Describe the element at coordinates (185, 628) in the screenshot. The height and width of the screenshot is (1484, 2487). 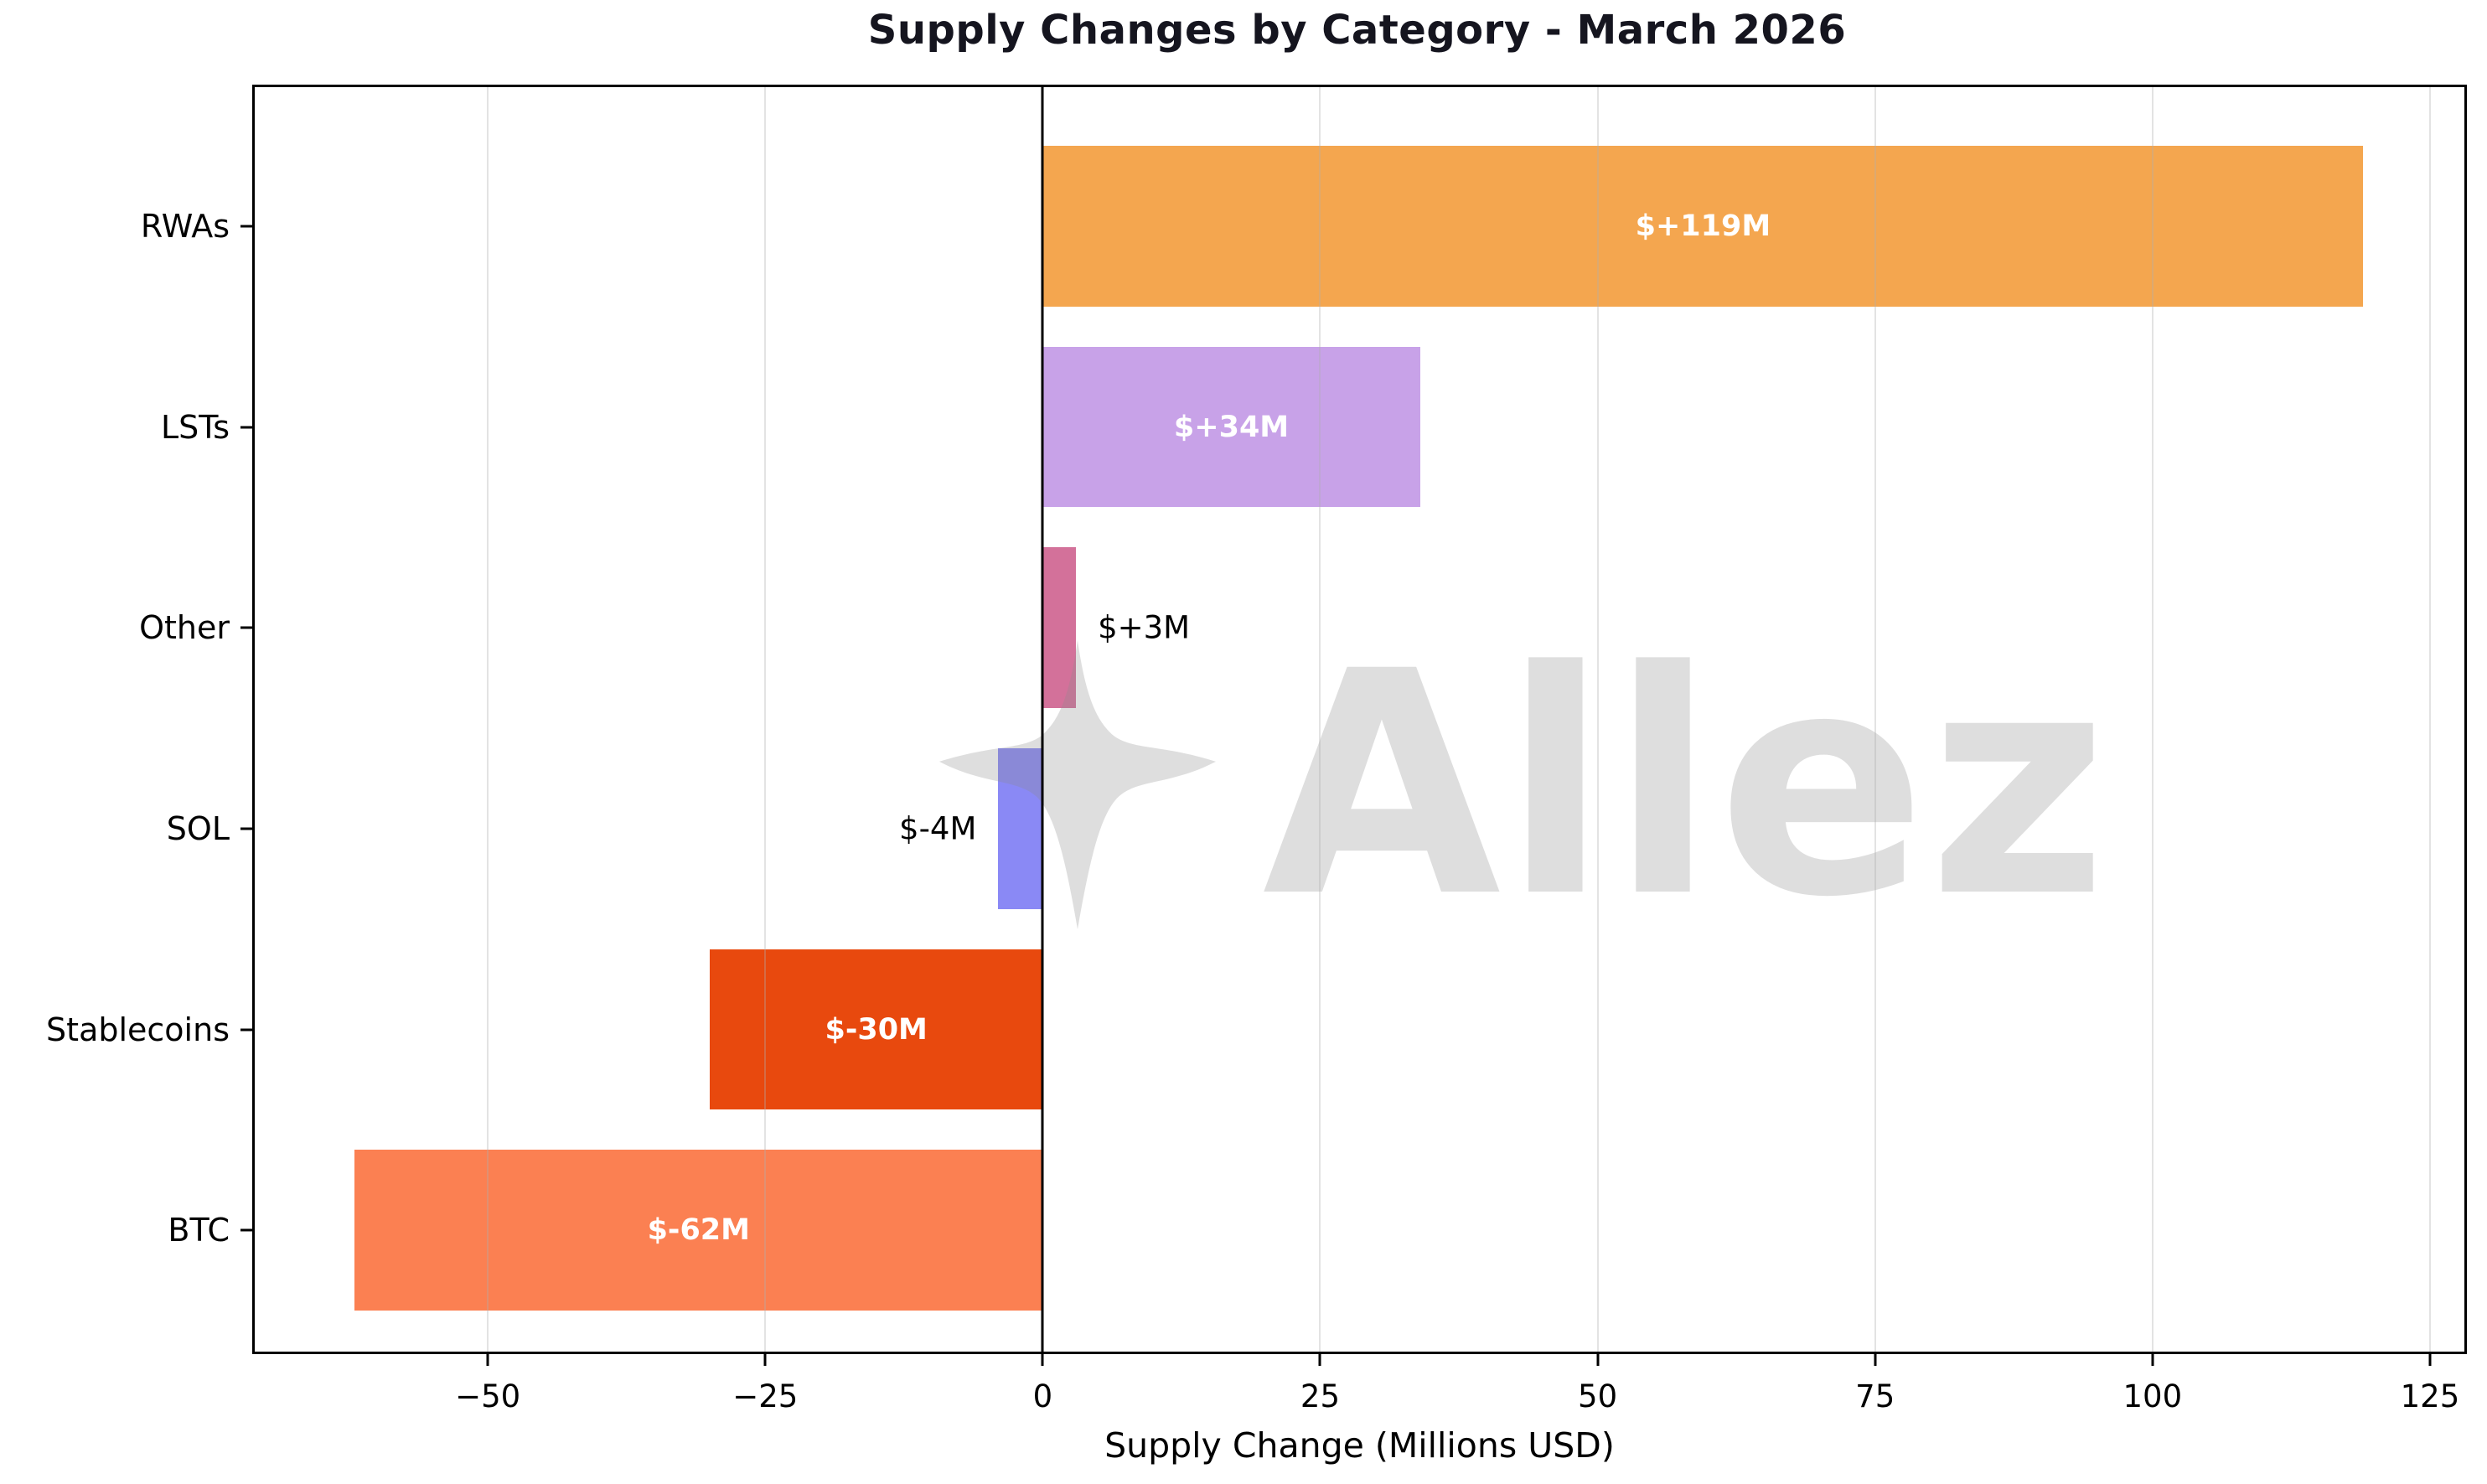
I see `y-category-label-other: Other` at that location.